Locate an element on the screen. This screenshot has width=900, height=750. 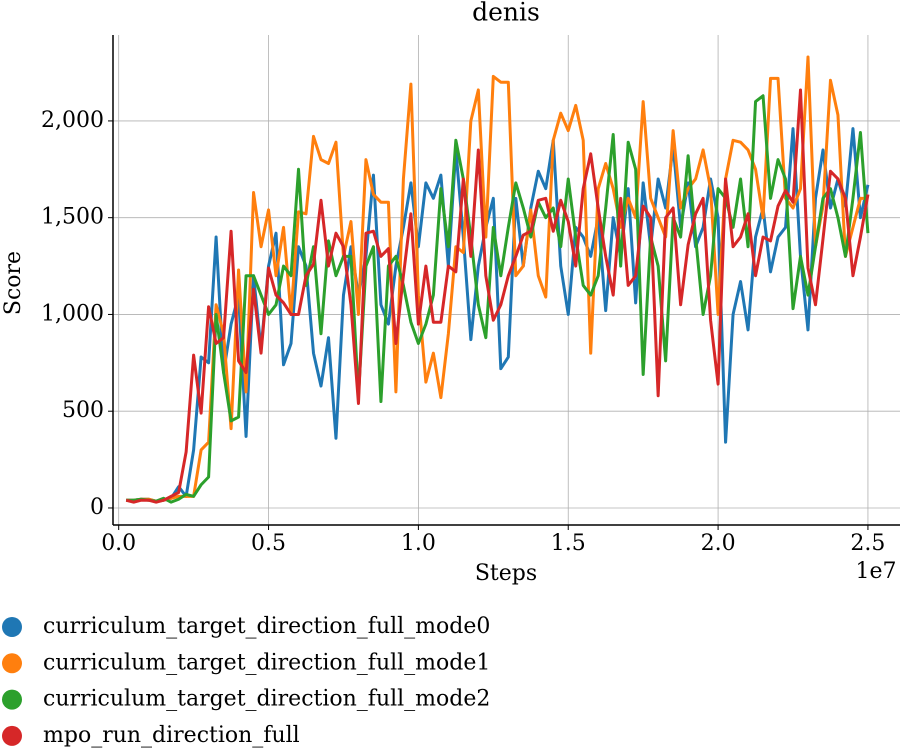
y-tick-label: 1,500 is located at coordinates (72, 217).